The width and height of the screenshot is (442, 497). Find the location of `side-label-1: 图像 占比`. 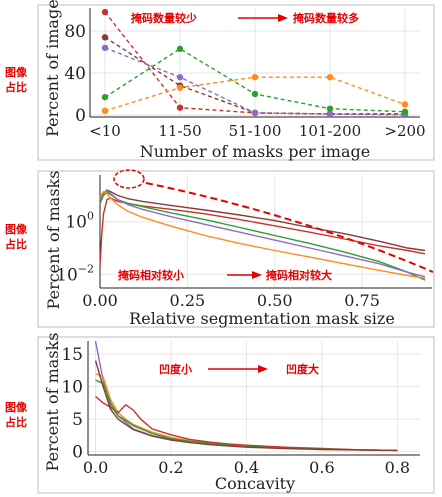

side-label-1: 图像 占比 is located at coordinates (16, 79).